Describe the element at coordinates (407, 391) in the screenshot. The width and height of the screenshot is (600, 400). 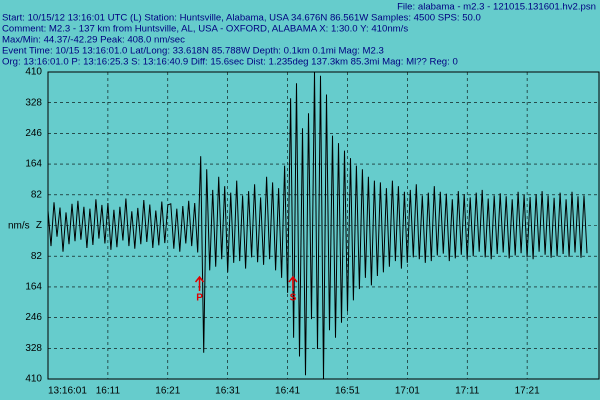
I see `x-tick-label: 17:01` at that location.